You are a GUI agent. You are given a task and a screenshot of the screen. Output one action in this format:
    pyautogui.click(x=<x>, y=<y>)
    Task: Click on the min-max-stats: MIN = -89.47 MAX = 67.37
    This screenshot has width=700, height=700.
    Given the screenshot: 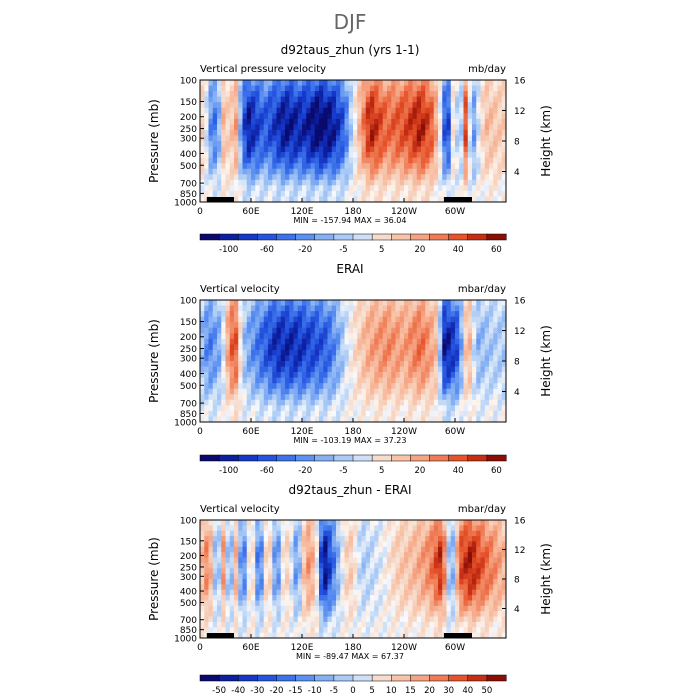 What is the action you would take?
    pyautogui.click(x=350, y=656)
    